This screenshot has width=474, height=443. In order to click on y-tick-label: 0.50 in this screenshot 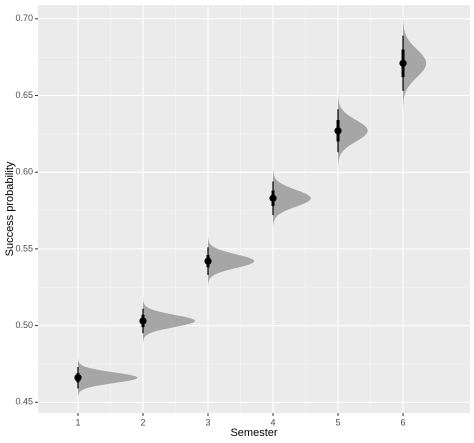, I will do `click(24, 325)`.